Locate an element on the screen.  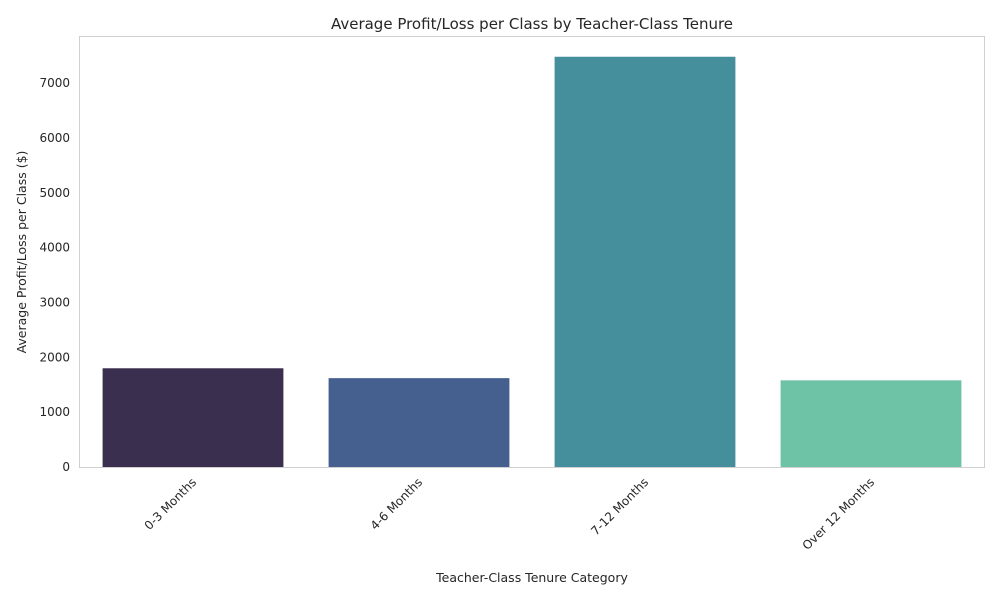
y-tick-label: 5000 is located at coordinates (54, 193).